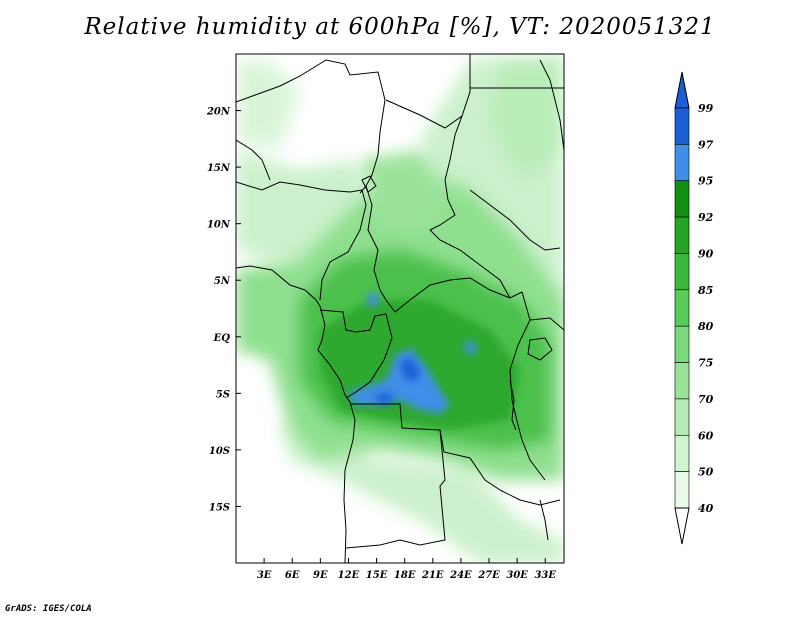  I want to click on rh-darkblue-congo, so click(410, 370).